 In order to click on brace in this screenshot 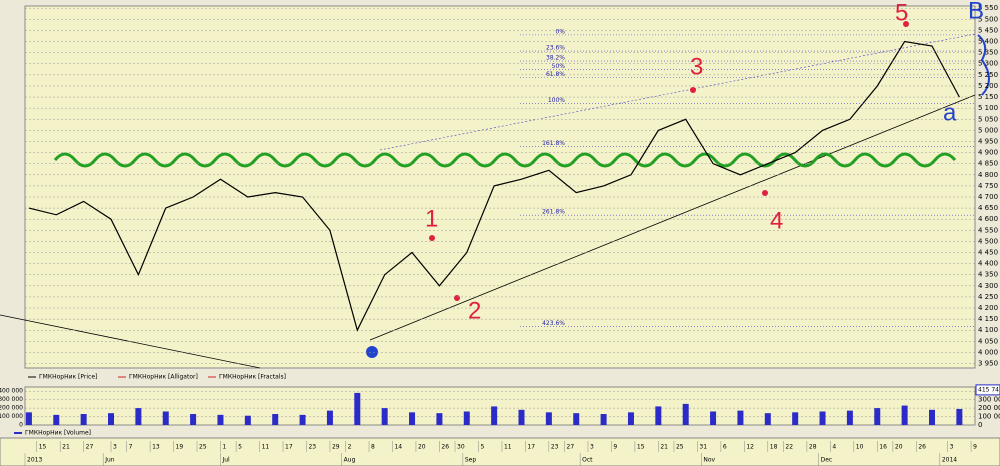, I will do `click(983, 65)`.